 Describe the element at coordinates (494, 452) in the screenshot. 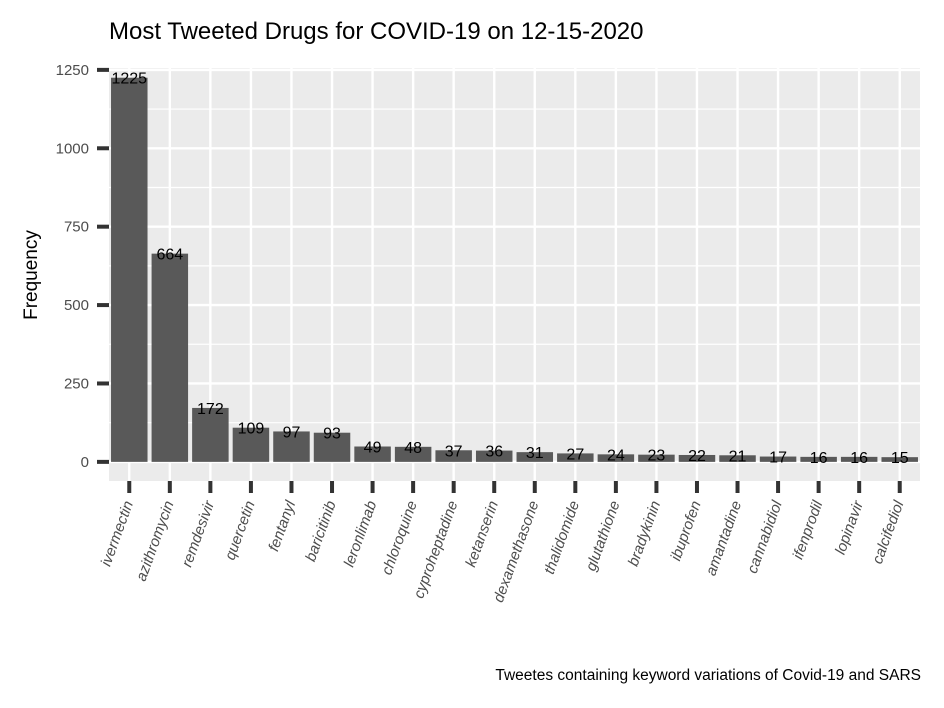

I see `data-label: 36` at that location.